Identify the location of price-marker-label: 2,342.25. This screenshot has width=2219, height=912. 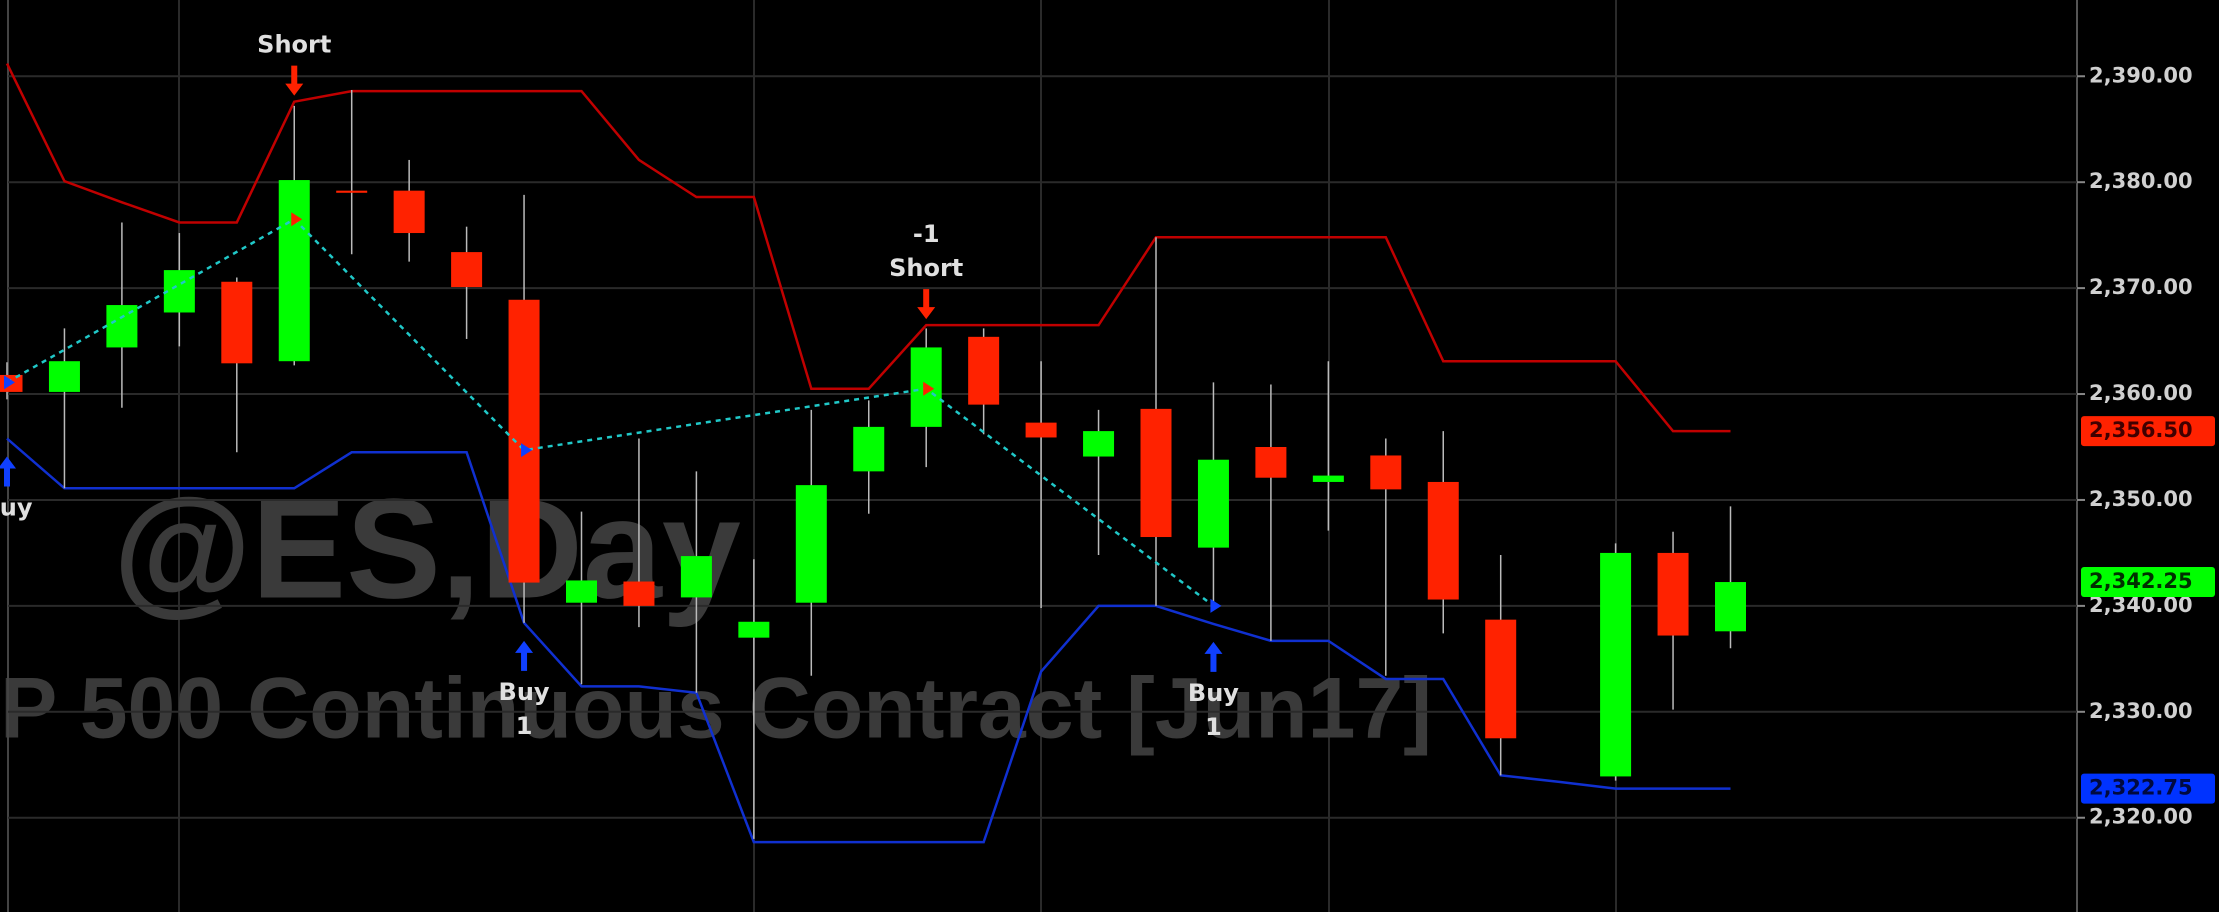
(2141, 581).